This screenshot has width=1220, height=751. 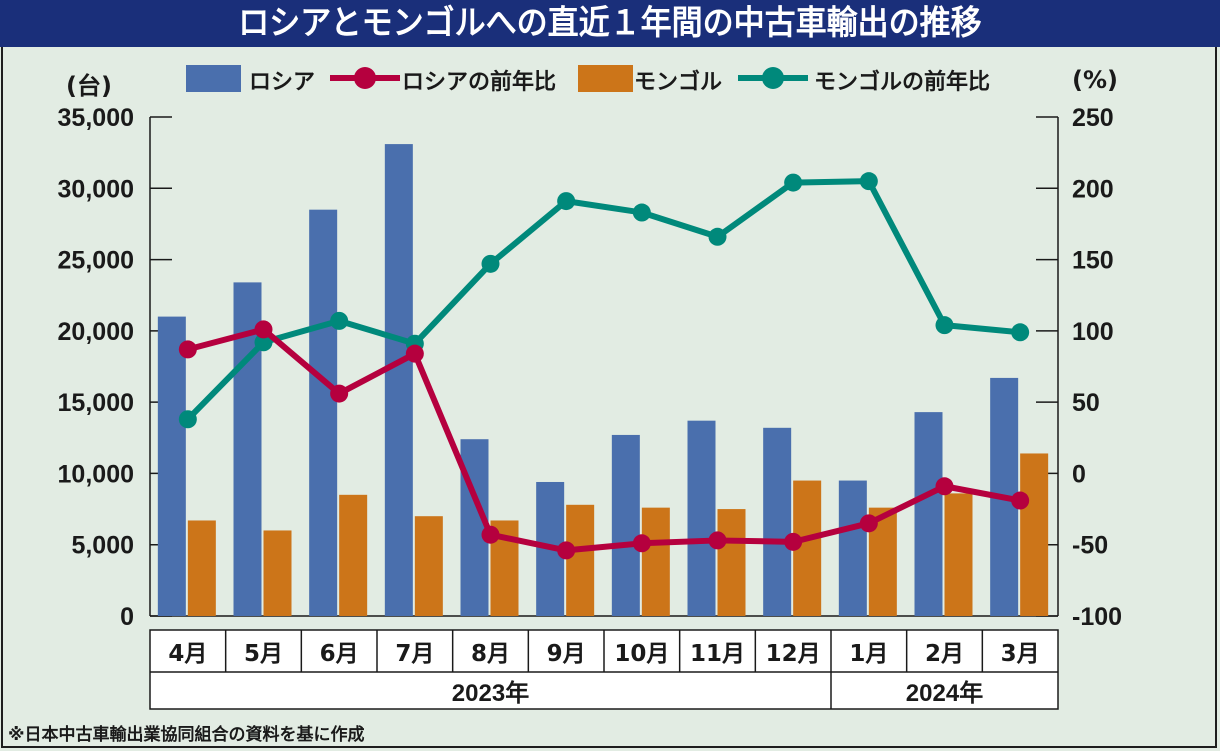 What do you see at coordinates (1086, 403) in the screenshot?
I see `right-tick-label: 50` at bounding box center [1086, 403].